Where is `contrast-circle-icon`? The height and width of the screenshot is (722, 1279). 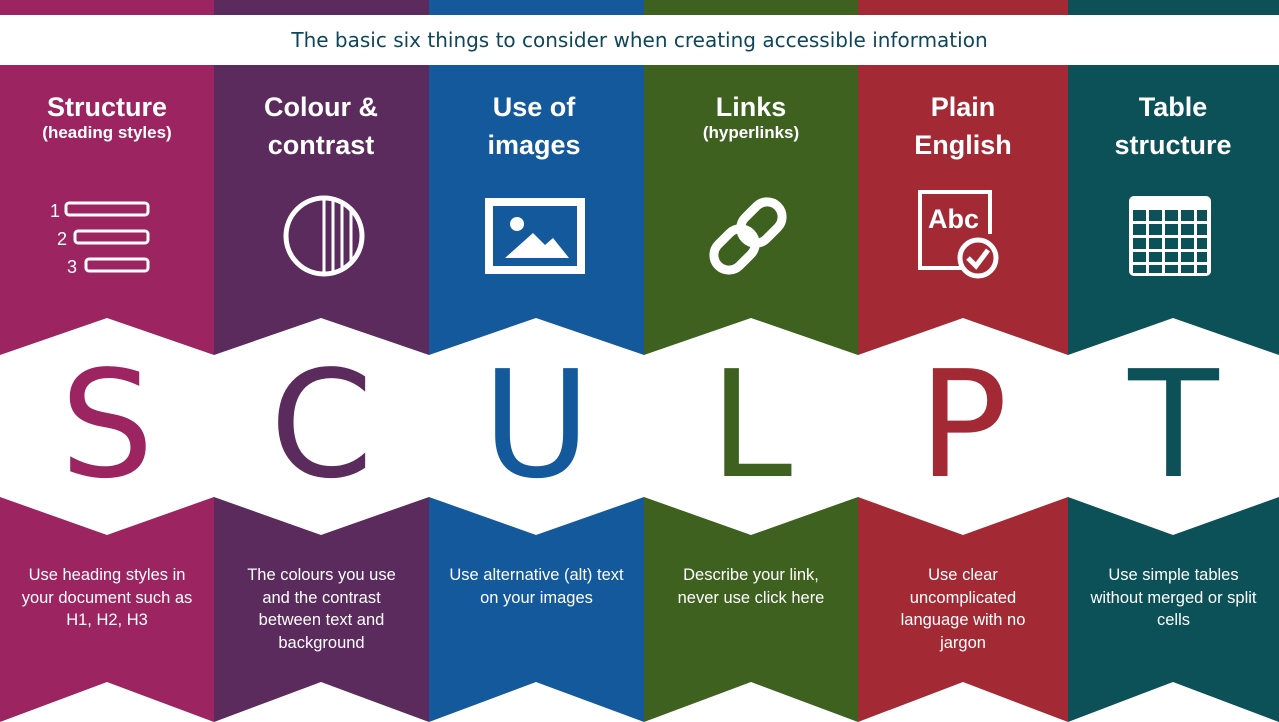 contrast-circle-icon is located at coordinates (321, 234).